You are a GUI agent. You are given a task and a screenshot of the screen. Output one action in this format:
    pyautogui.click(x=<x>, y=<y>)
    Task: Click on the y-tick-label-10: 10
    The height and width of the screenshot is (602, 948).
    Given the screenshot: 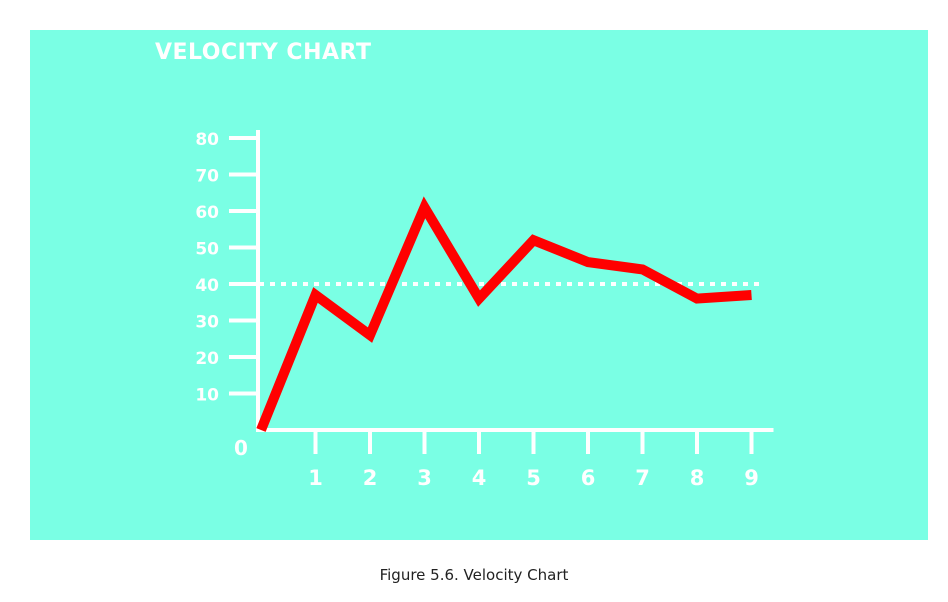 What is the action you would take?
    pyautogui.click(x=207, y=396)
    